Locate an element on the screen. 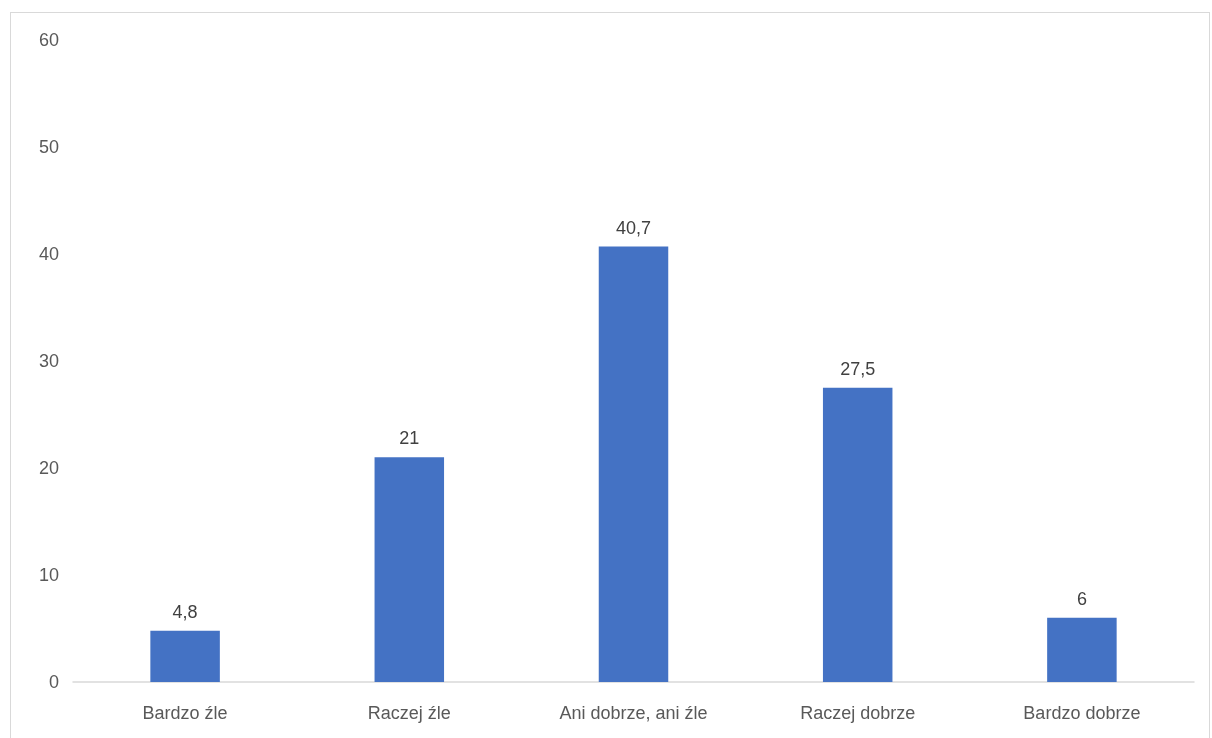  y-tick-label: 40 is located at coordinates (48, 254).